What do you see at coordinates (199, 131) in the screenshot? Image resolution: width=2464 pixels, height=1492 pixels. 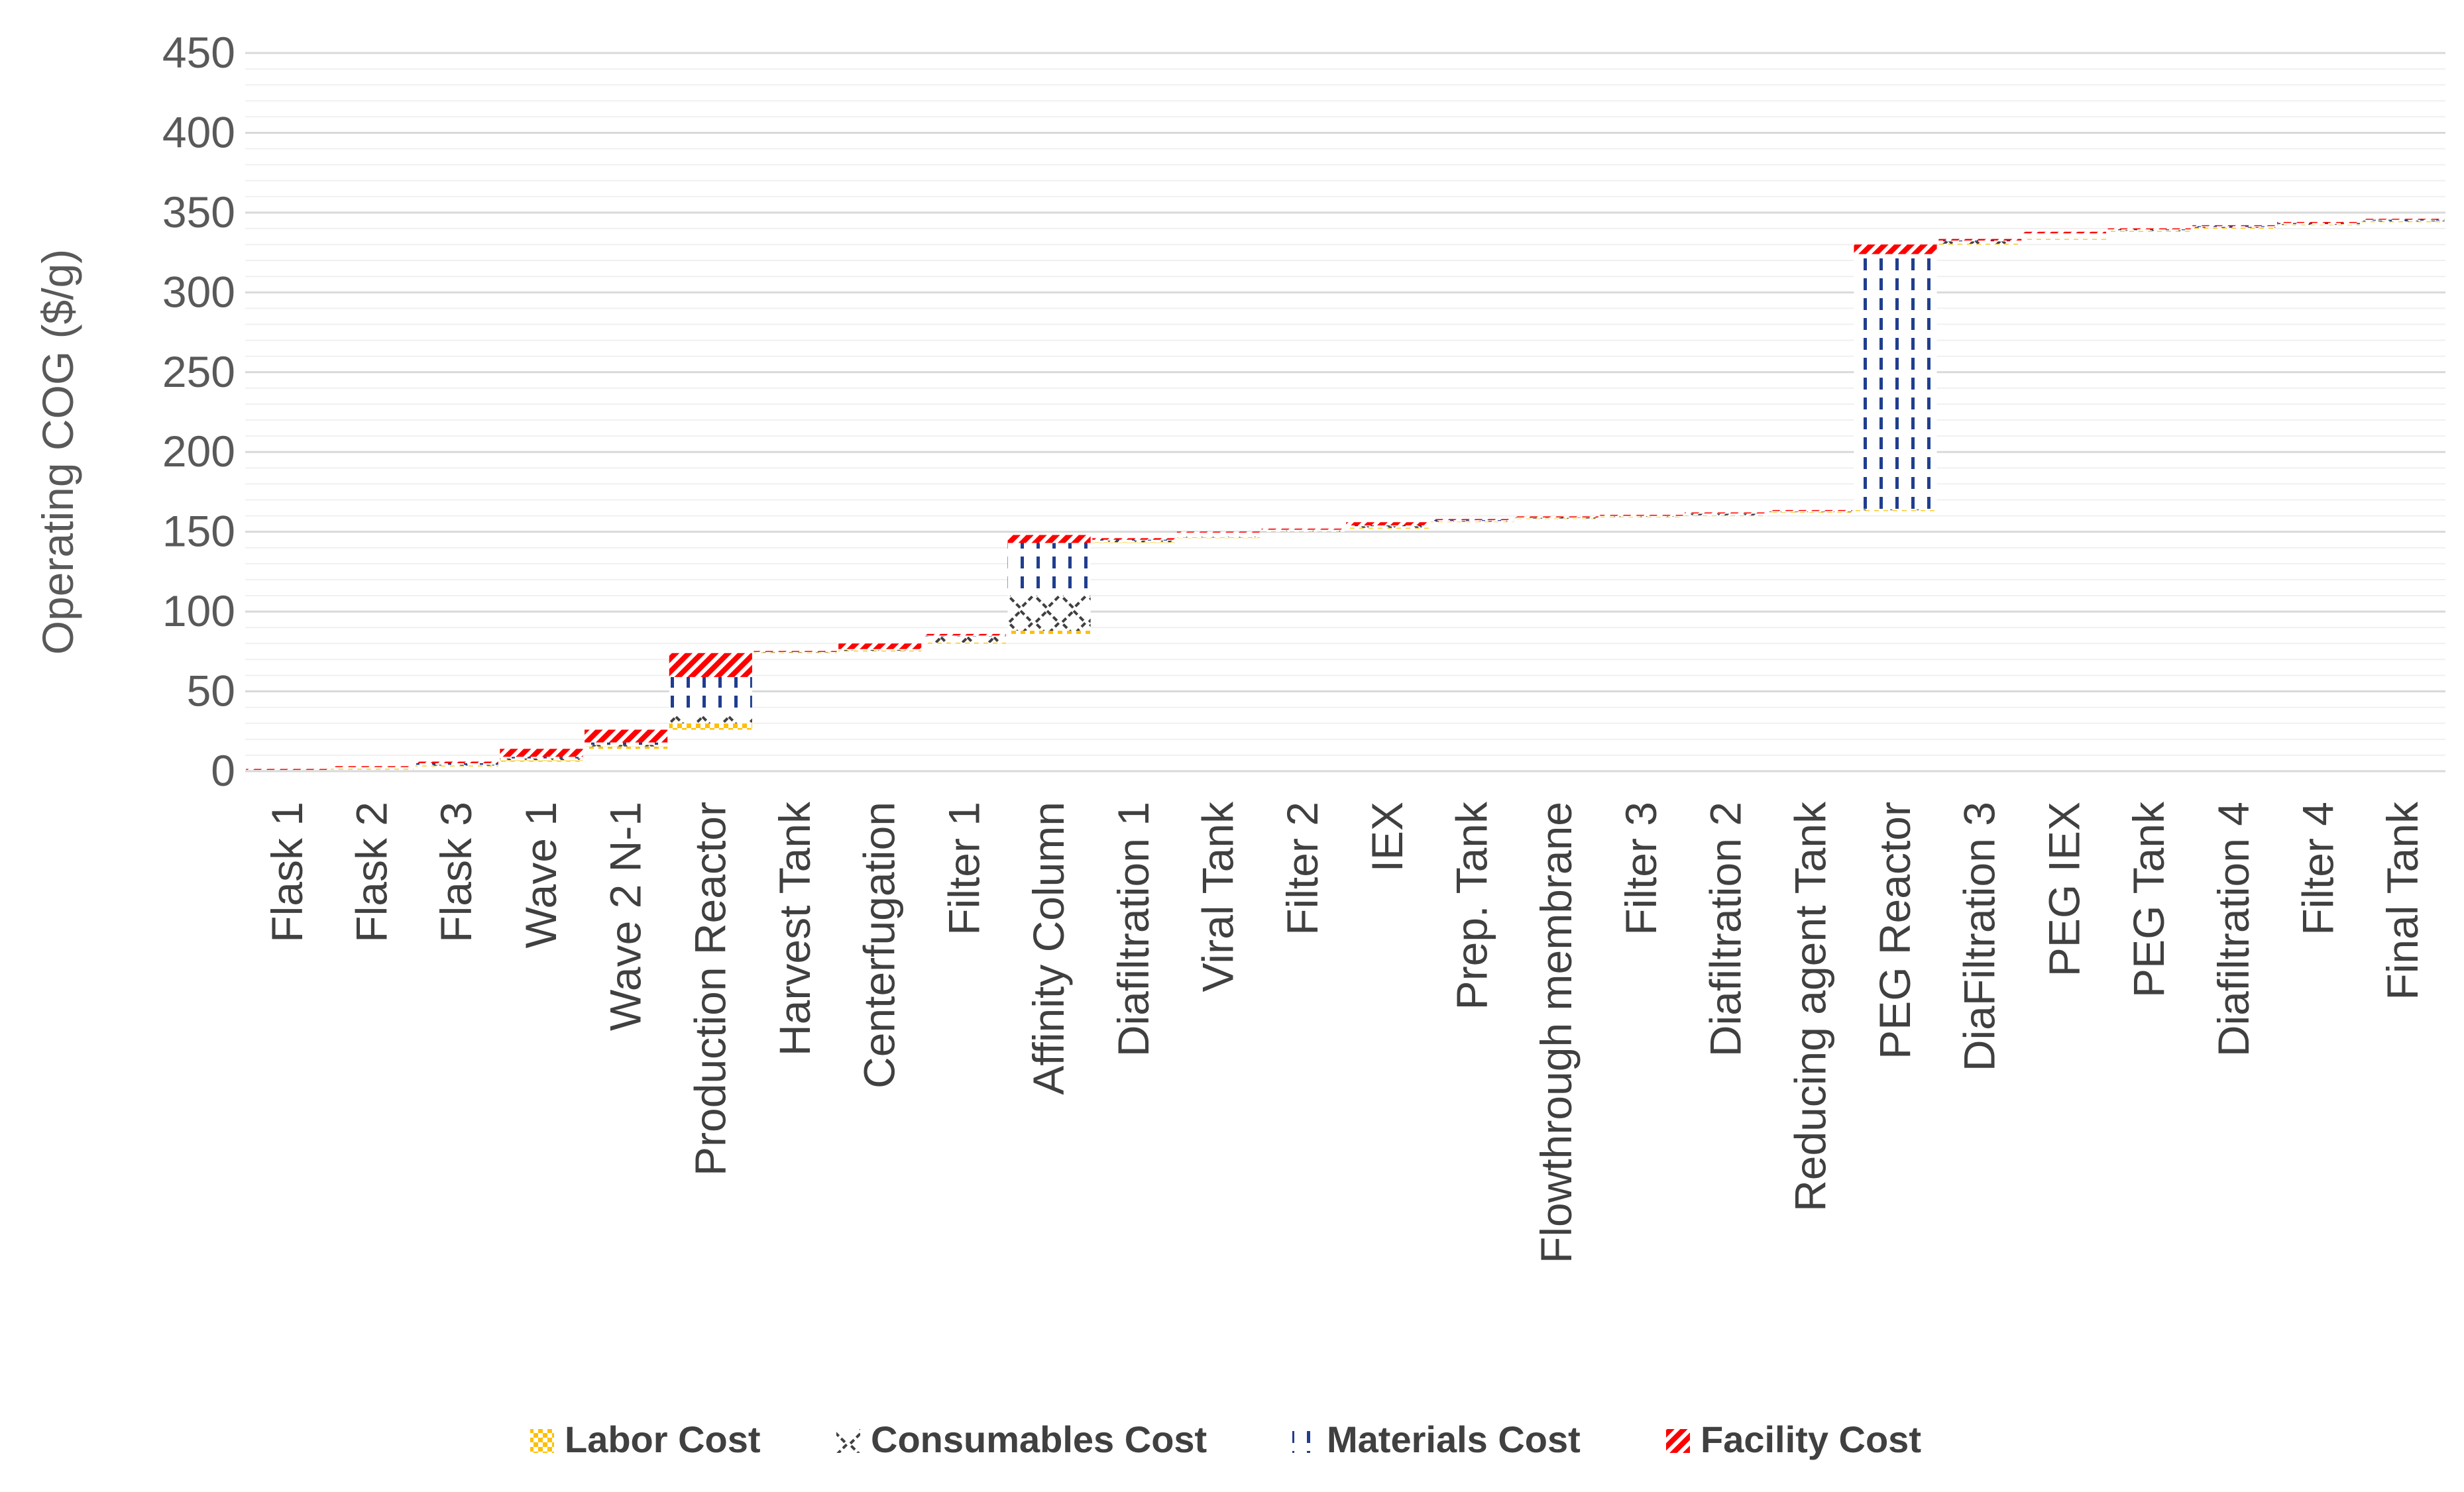 I see `y-tick-label: 400` at bounding box center [199, 131].